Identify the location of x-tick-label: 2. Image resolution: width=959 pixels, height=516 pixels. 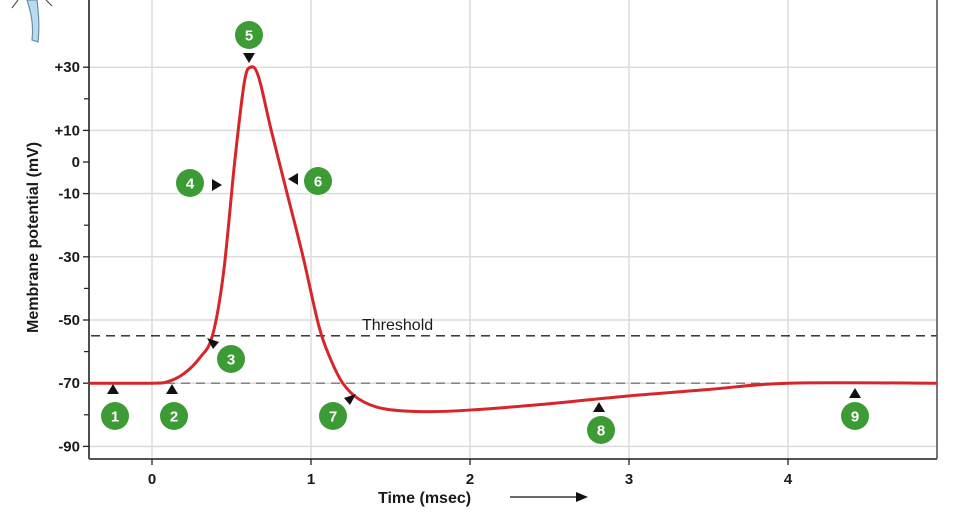
(470, 479).